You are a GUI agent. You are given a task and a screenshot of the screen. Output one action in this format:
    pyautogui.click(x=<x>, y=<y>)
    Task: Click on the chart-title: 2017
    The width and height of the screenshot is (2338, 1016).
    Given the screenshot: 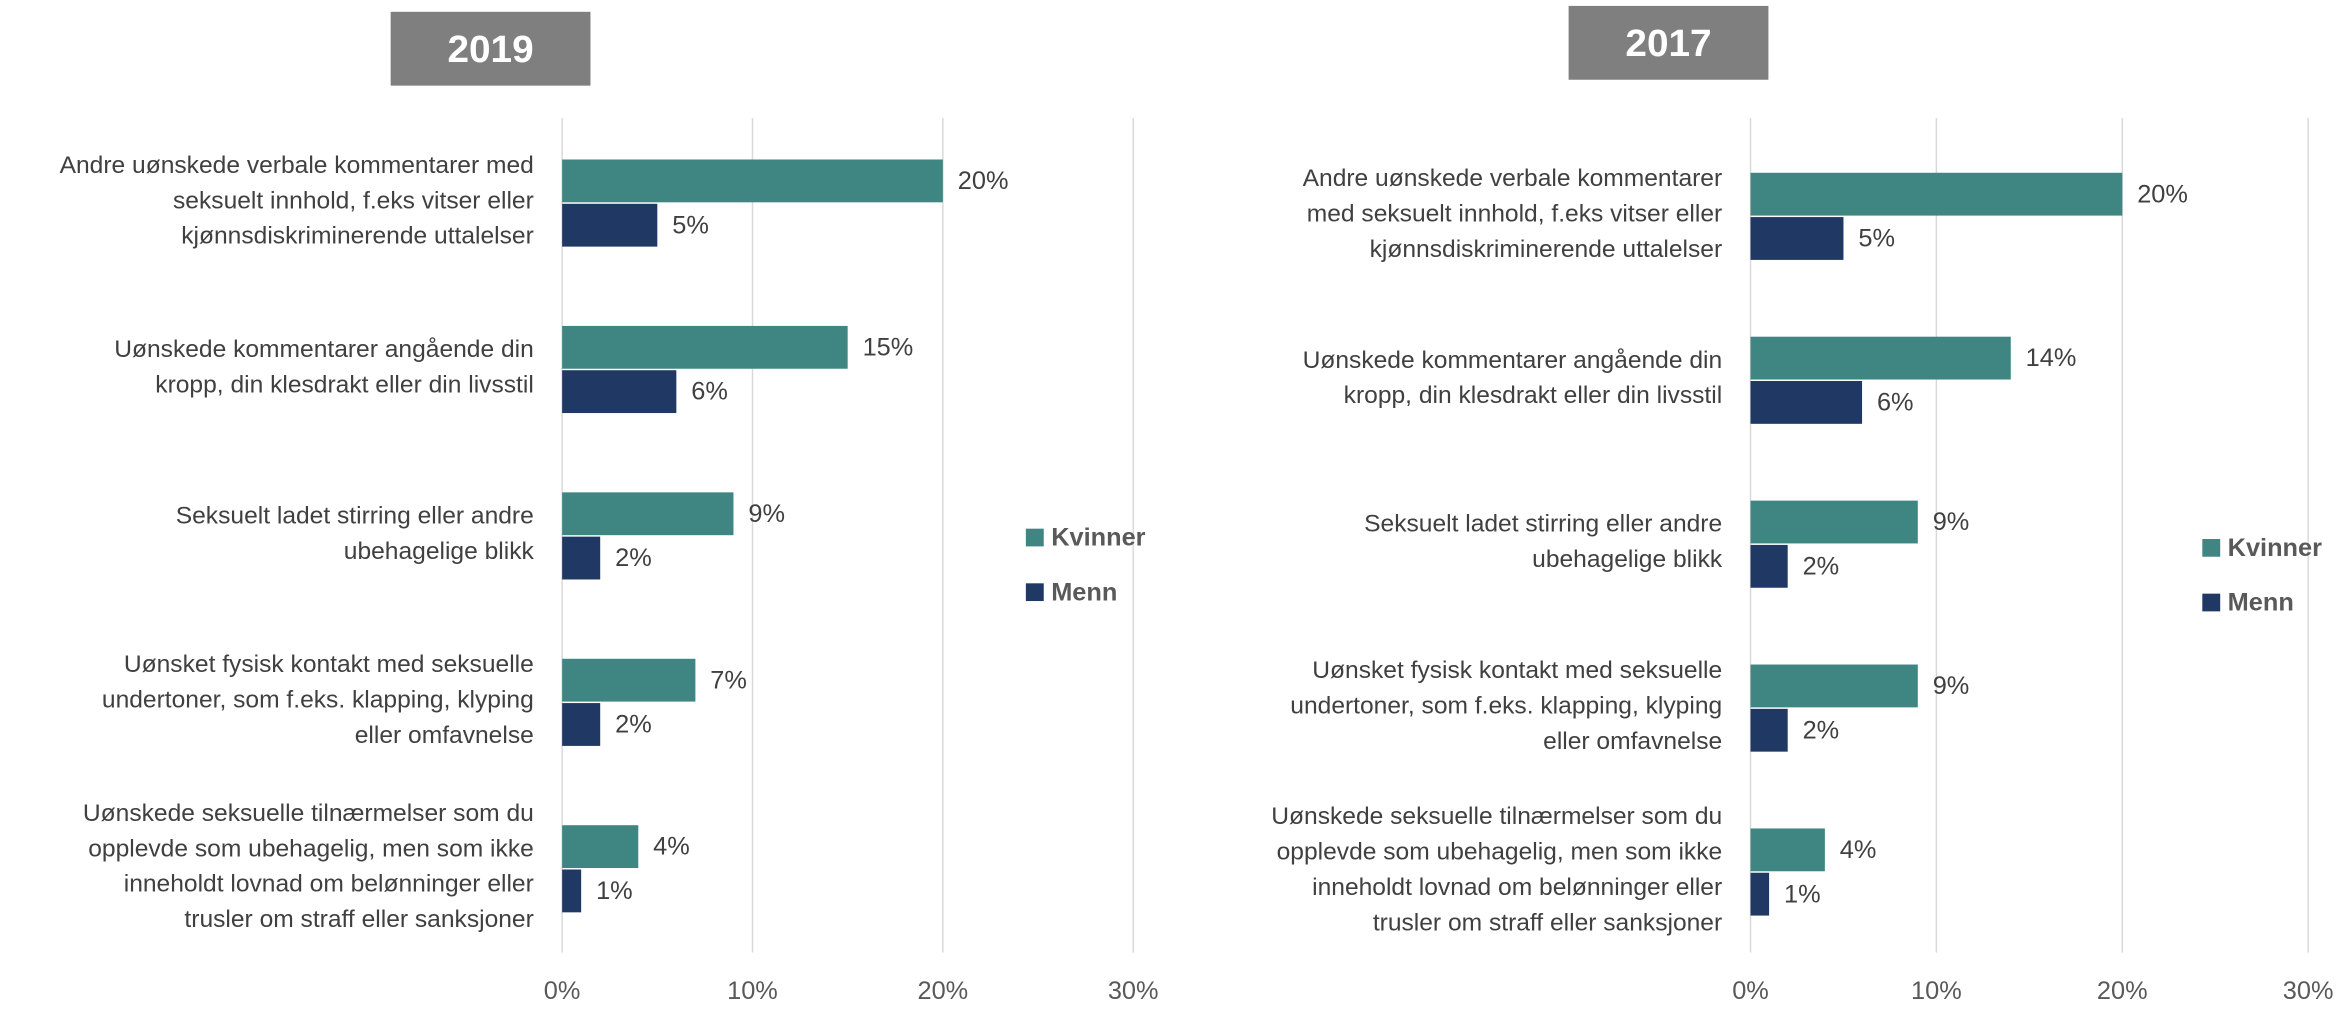 What is the action you would take?
    pyautogui.click(x=1668, y=43)
    